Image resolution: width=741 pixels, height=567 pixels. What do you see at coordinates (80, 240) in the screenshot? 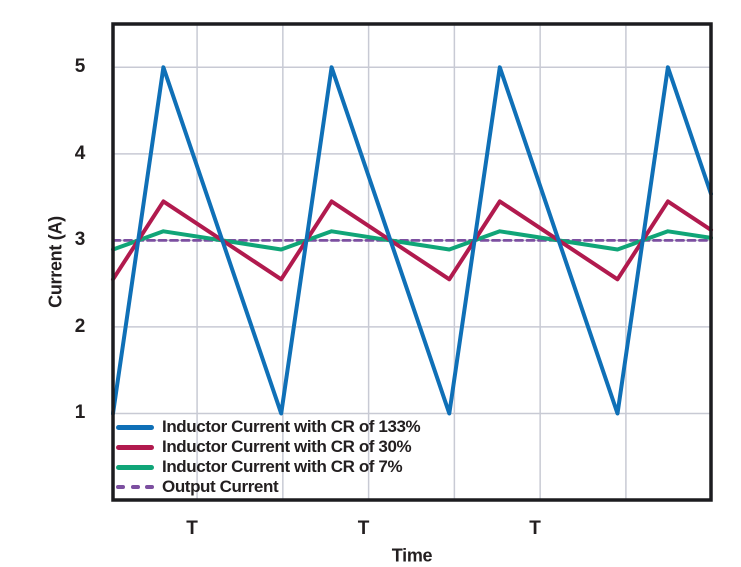
I see `y-tick-label: 3` at bounding box center [80, 240].